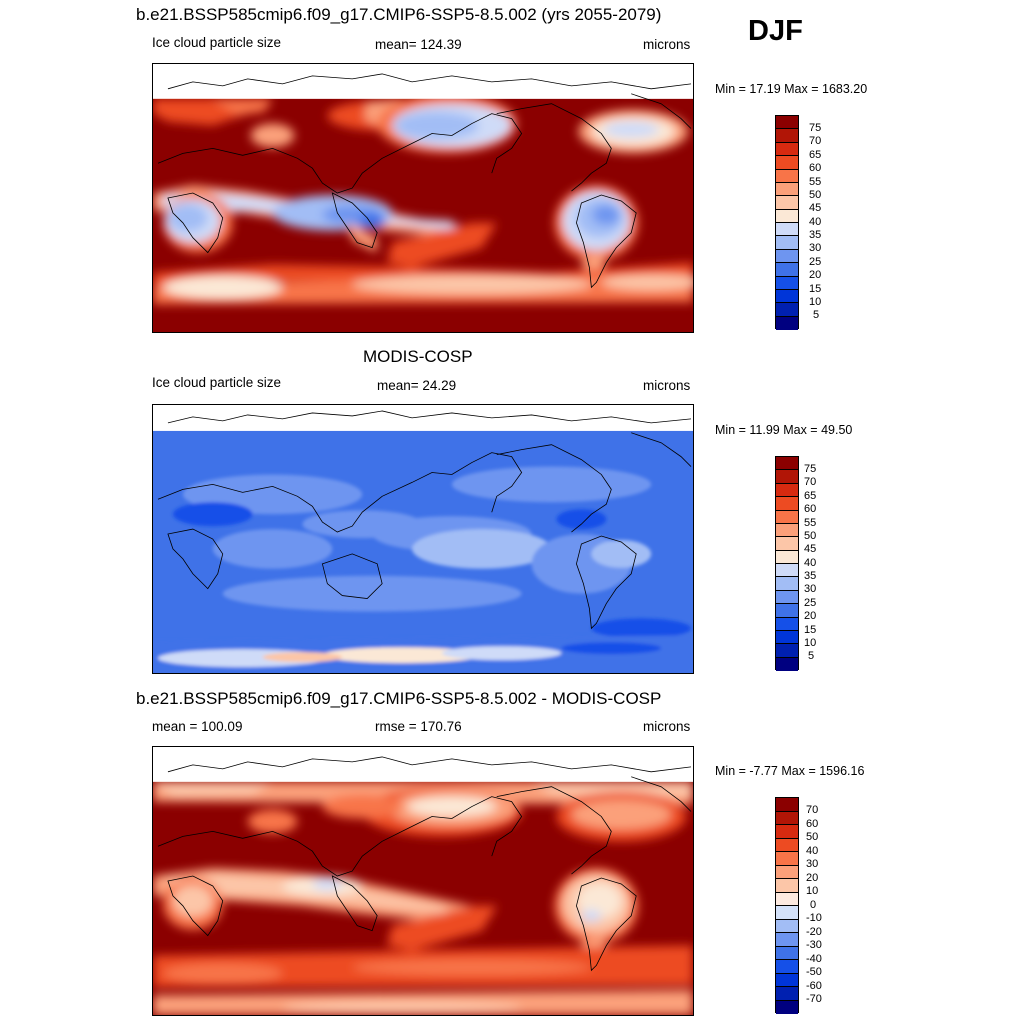  Describe the element at coordinates (810, 576) in the screenshot. I see `panel2-tick: 35` at that location.